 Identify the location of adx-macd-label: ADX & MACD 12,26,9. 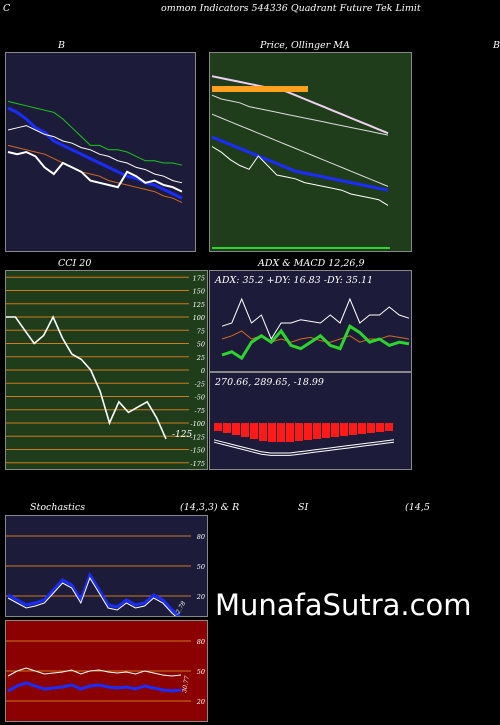
(311, 263).